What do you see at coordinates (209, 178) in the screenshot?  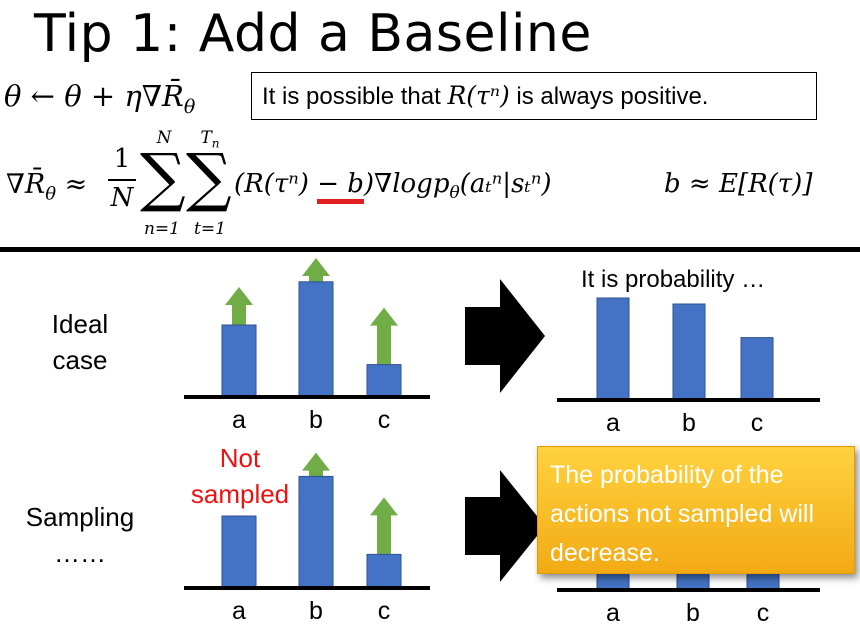 I see `sum-2-sigma: ∑` at bounding box center [209, 178].